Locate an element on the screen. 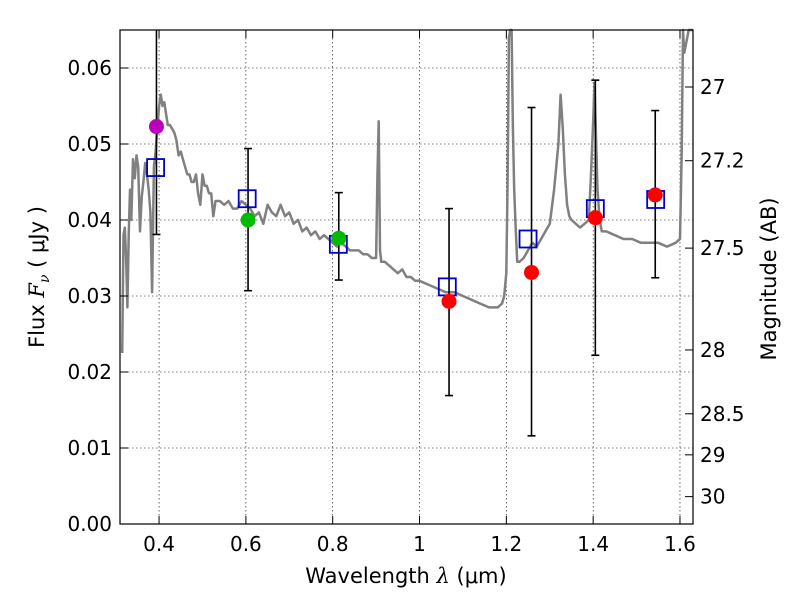 The image size is (800, 600). x-tick-label: 1.4 is located at coordinates (593, 544).